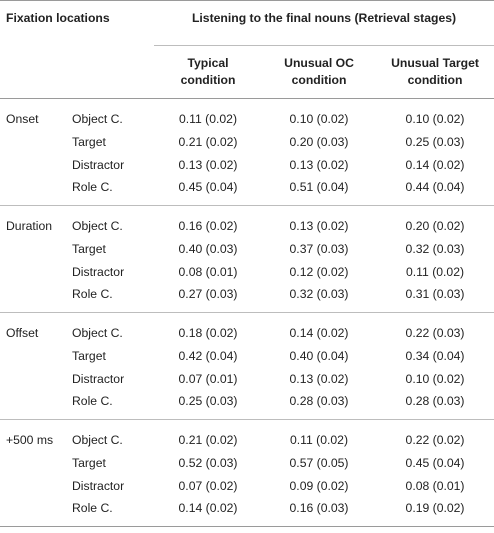  What do you see at coordinates (319, 272) in the screenshot?
I see `value-cell: 0.12 (0.02)` at bounding box center [319, 272].